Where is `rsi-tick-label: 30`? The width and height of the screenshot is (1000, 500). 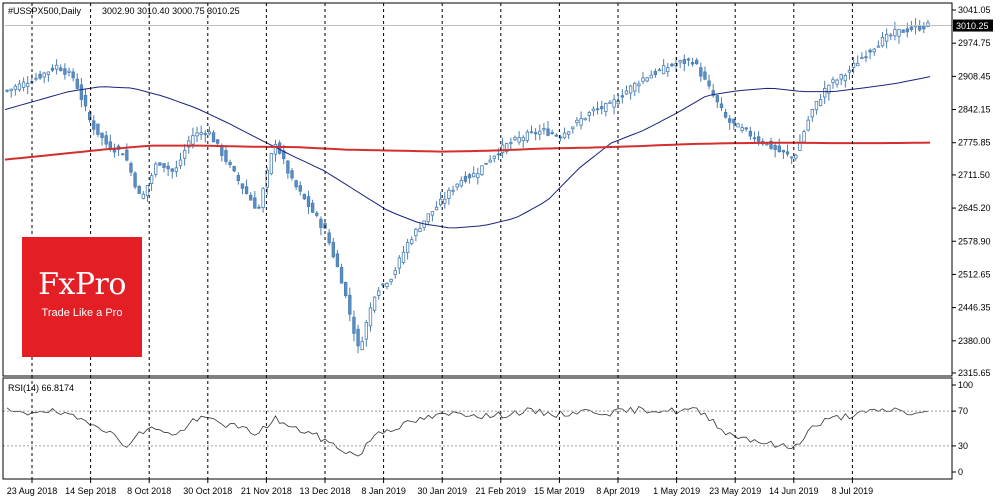 rsi-tick-label: 30 is located at coordinates (963, 446).